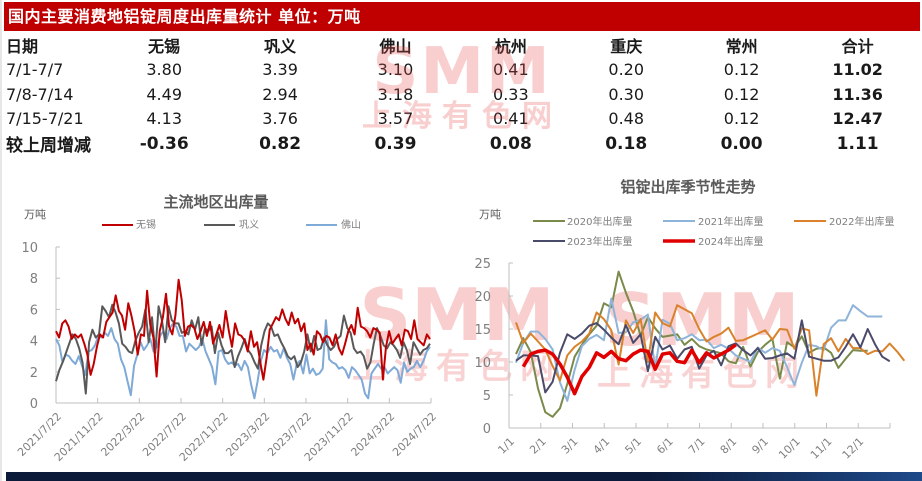 This screenshot has width=922, height=481. What do you see at coordinates (395, 47) in the screenshot?
I see `header-foshan: 佛山` at bounding box center [395, 47].